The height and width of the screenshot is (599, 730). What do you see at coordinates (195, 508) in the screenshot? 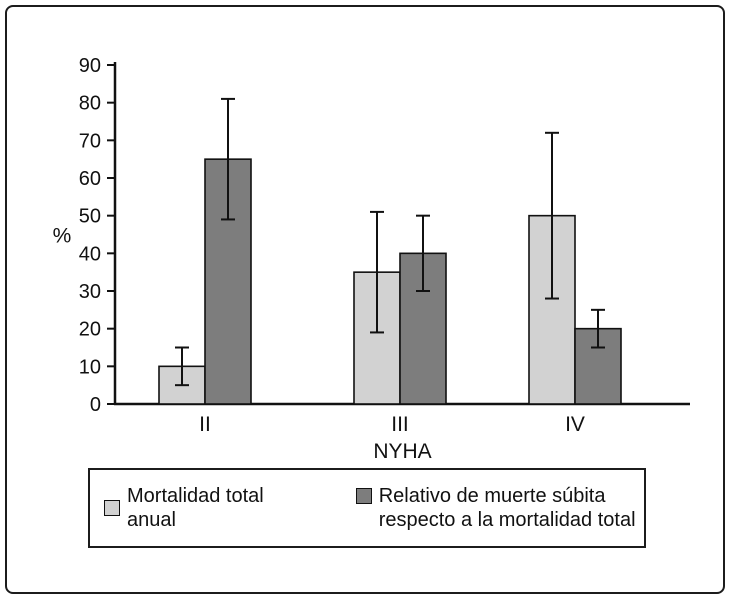
I see `legend-label-mortalidad-total: Mortalidad total anual` at bounding box center [195, 508].